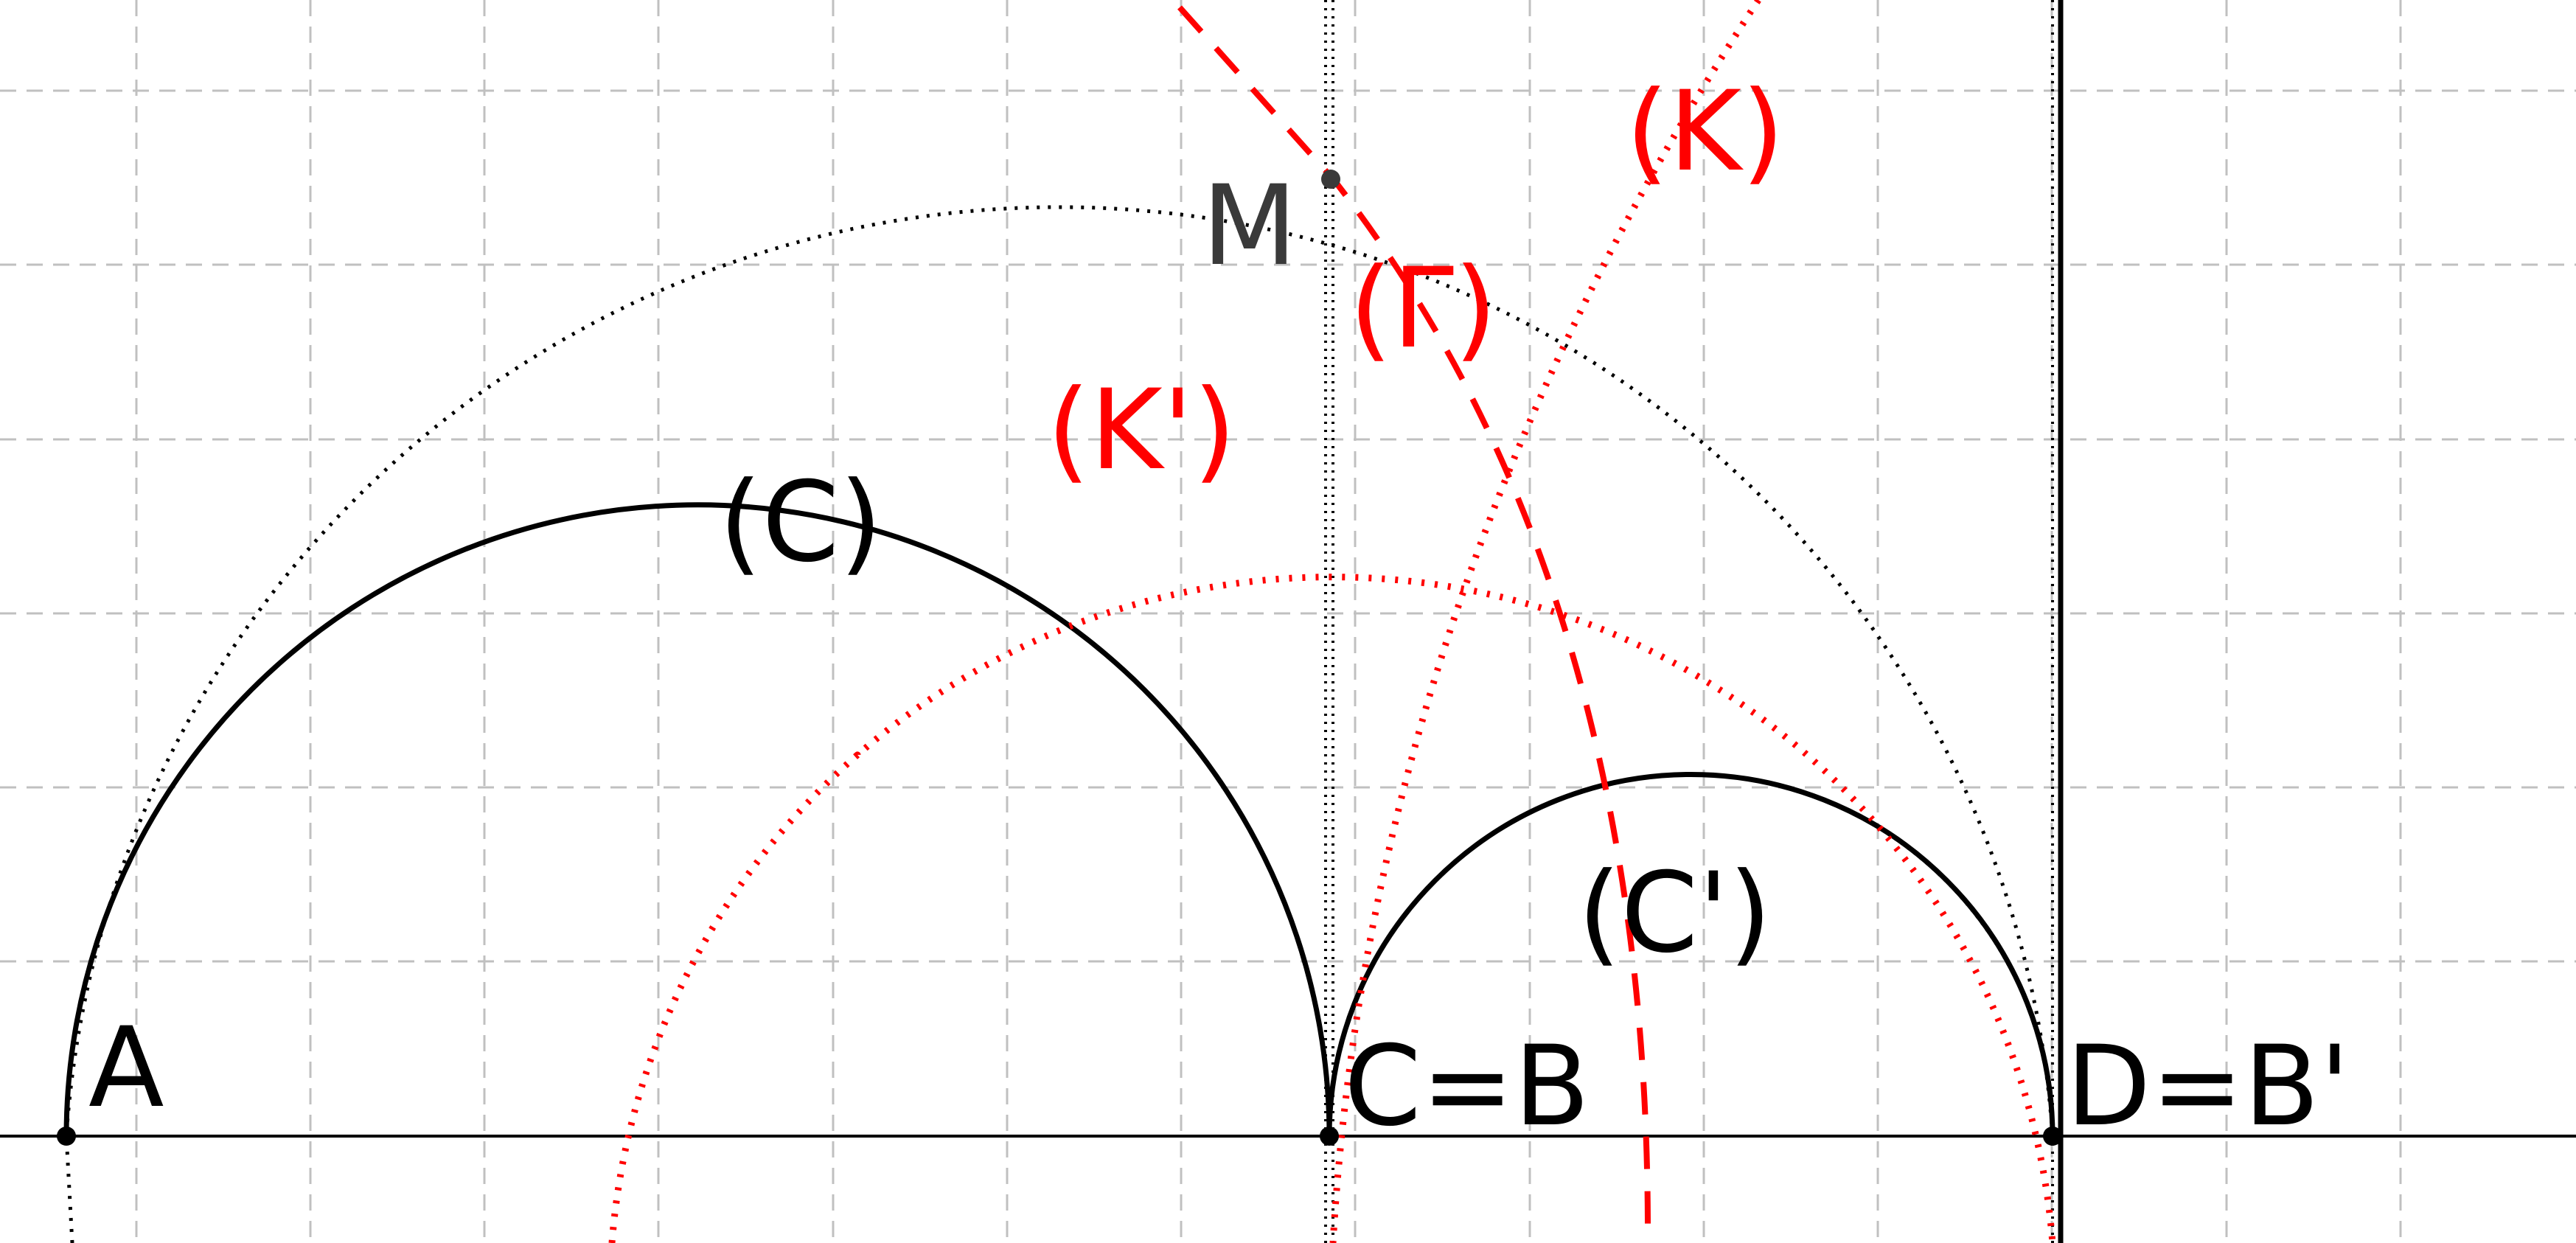 This screenshot has height=1243, width=2576. What do you see at coordinates (801, 523) in the screenshot?
I see `label-circle-c: (C)` at bounding box center [801, 523].